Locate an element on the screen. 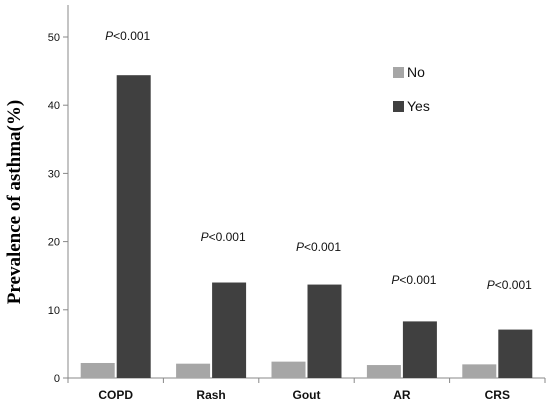 This screenshot has height=407, width=550. bar-no-copd is located at coordinates (97, 370).